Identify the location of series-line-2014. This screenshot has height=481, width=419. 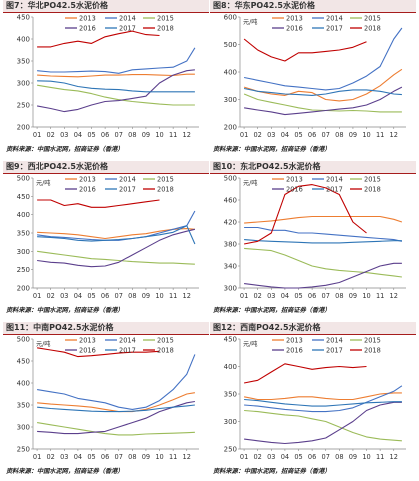
(116, 60).